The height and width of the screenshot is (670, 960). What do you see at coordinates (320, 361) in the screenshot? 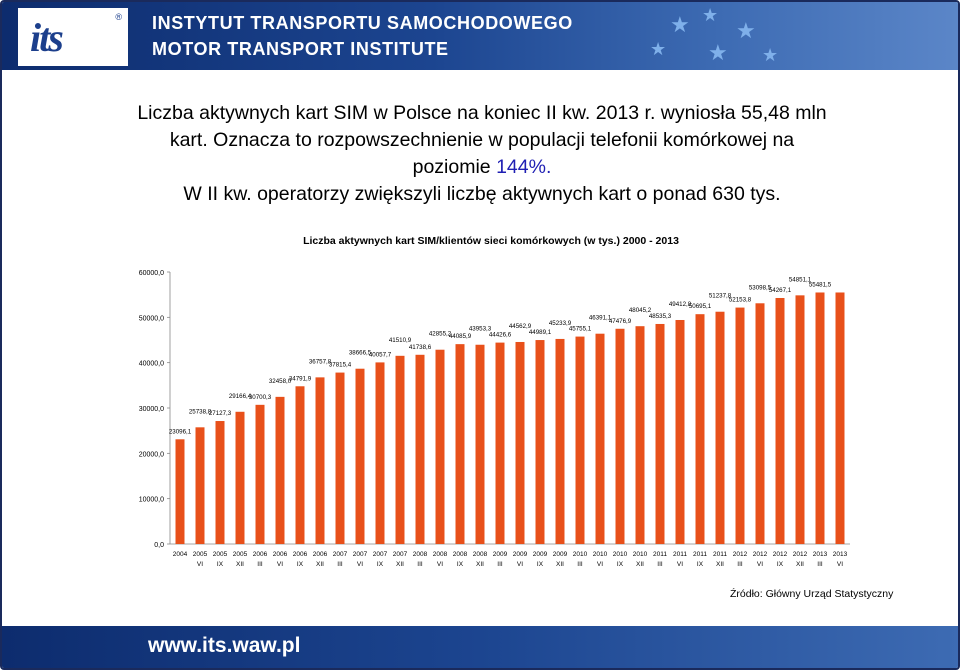
I see `value-label: 36757,8` at bounding box center [320, 361].